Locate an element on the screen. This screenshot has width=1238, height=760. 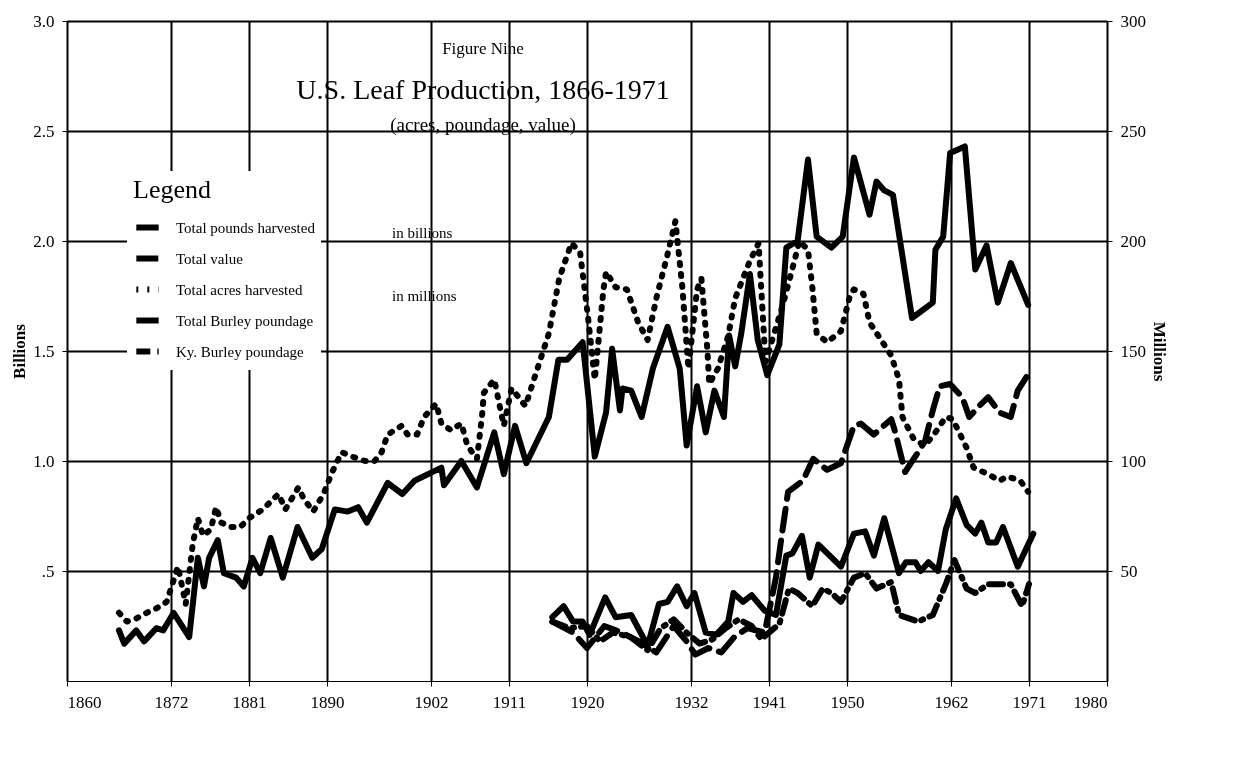
y2-tick-label: 200 is located at coordinates (1133, 241).